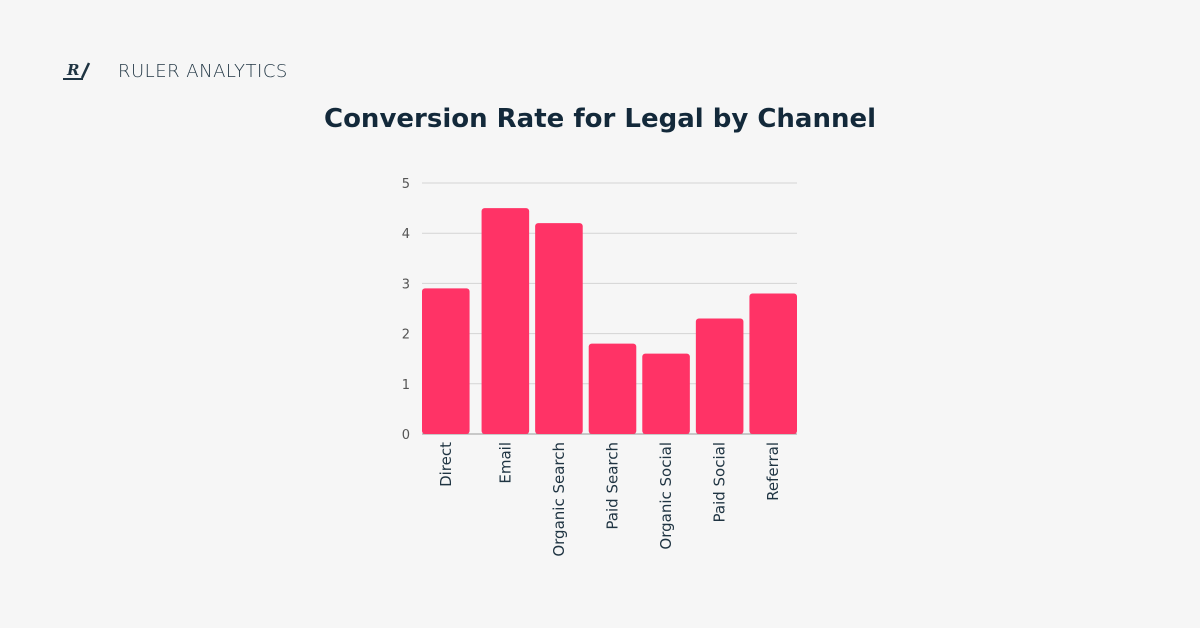  Describe the element at coordinates (446, 464) in the screenshot. I see `x-tick-label: Direct` at that location.